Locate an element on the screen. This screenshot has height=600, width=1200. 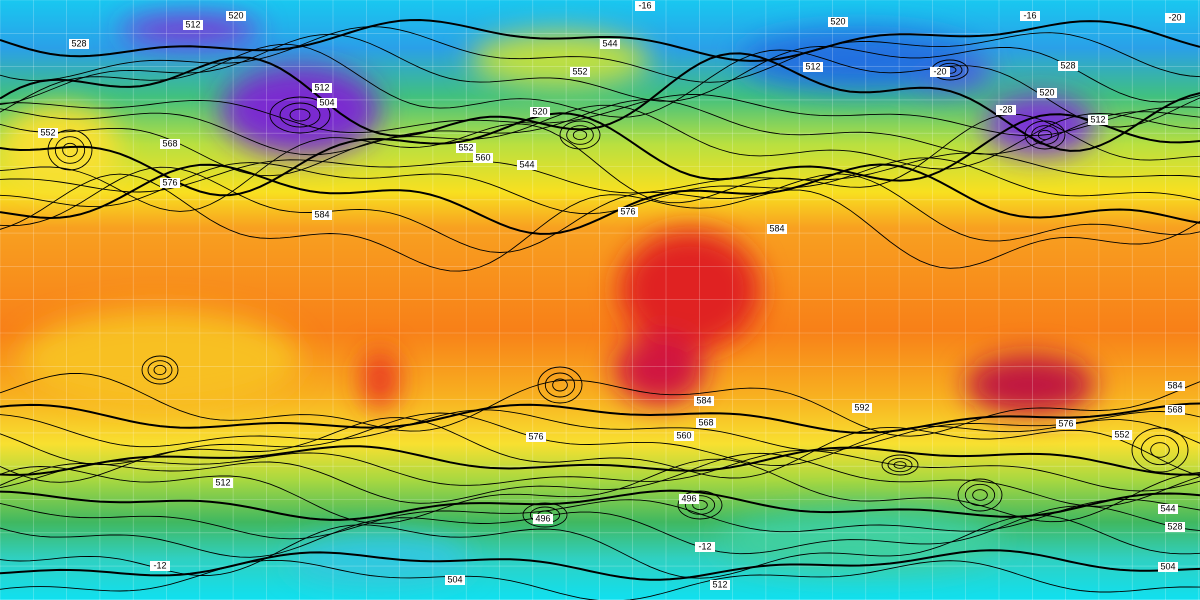
contour-label: -12 is located at coordinates (704, 546).